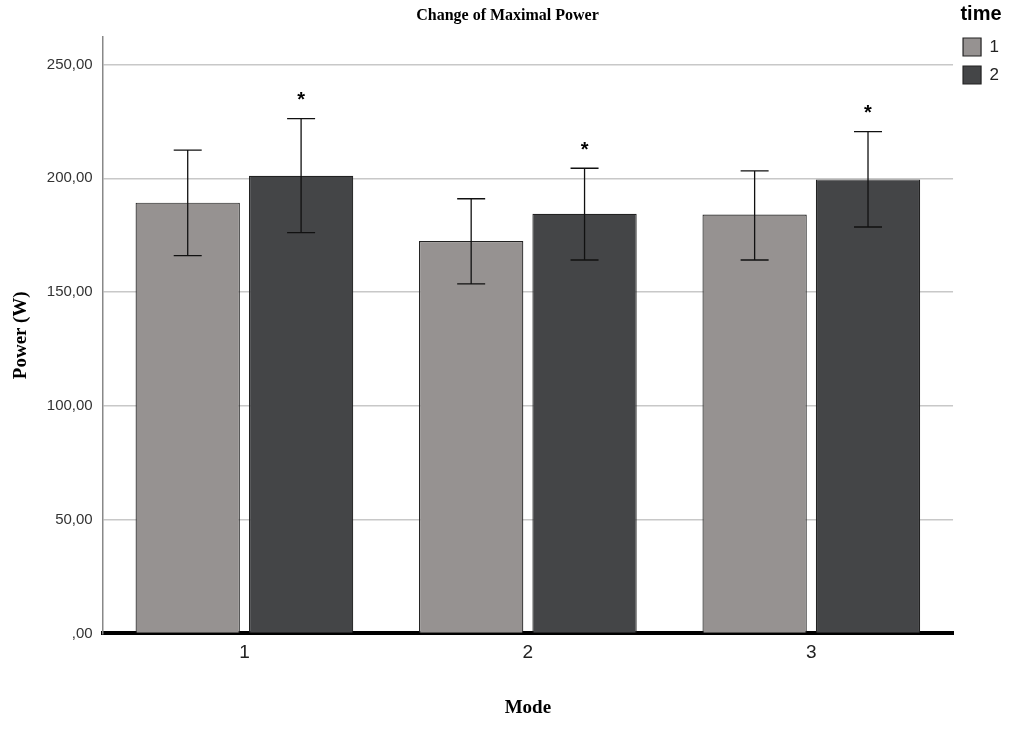 This screenshot has width=1013, height=731. I want to click on legend-title: time, so click(981, 12).